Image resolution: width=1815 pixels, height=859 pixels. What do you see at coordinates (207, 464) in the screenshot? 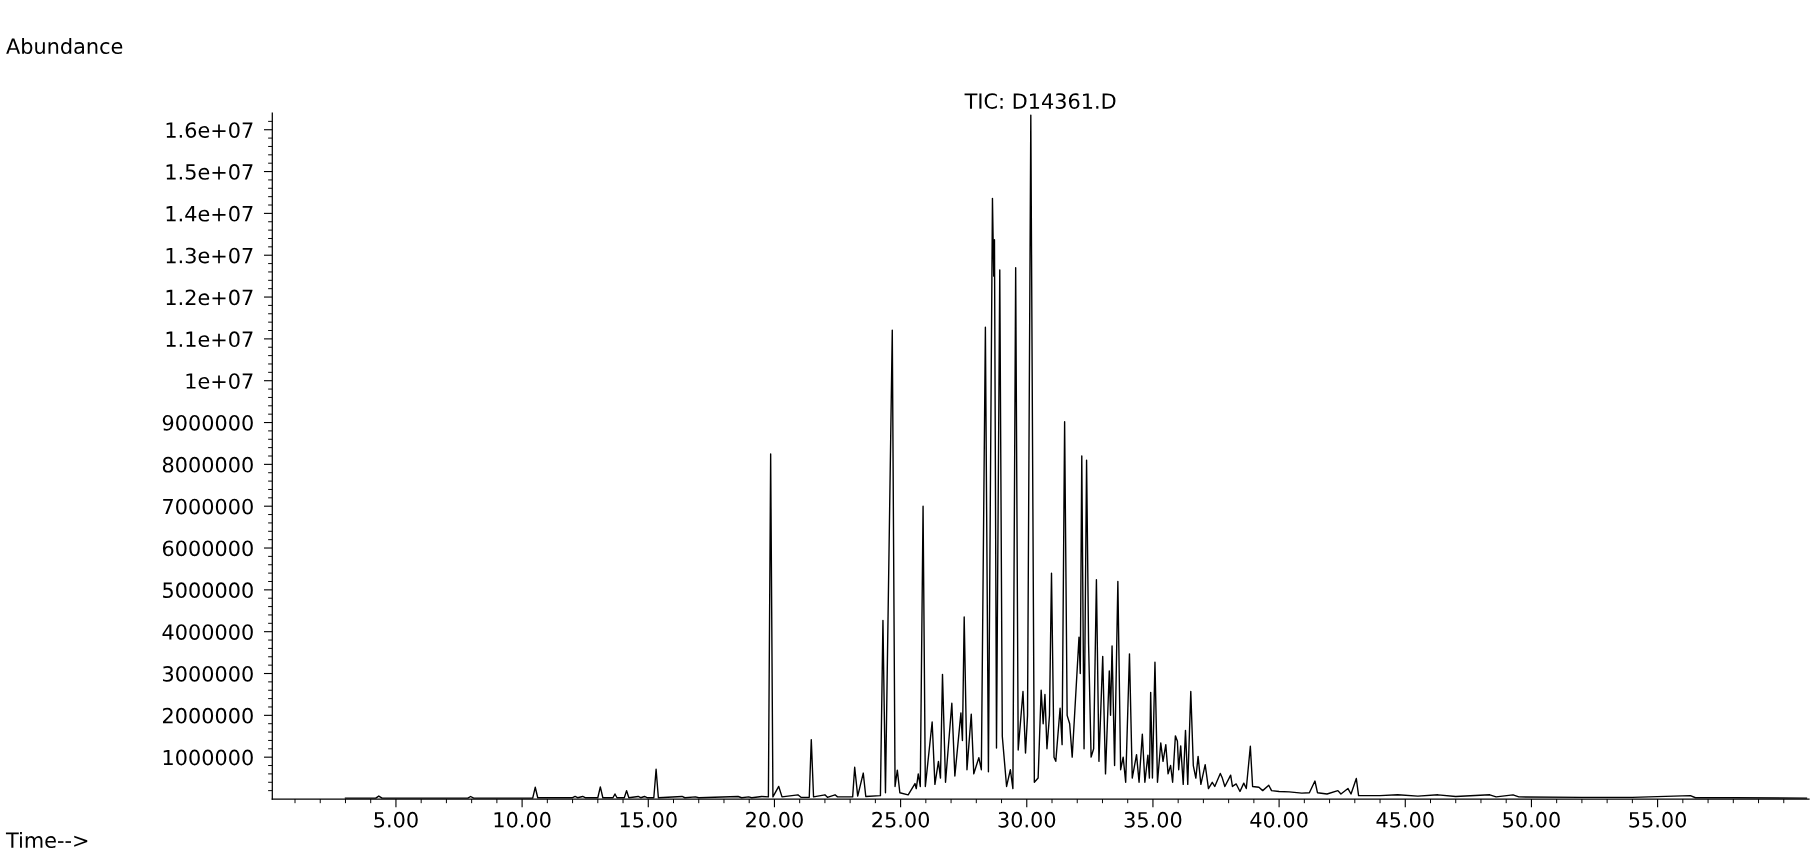
I see `y-tick-label: 8000000` at bounding box center [207, 464].